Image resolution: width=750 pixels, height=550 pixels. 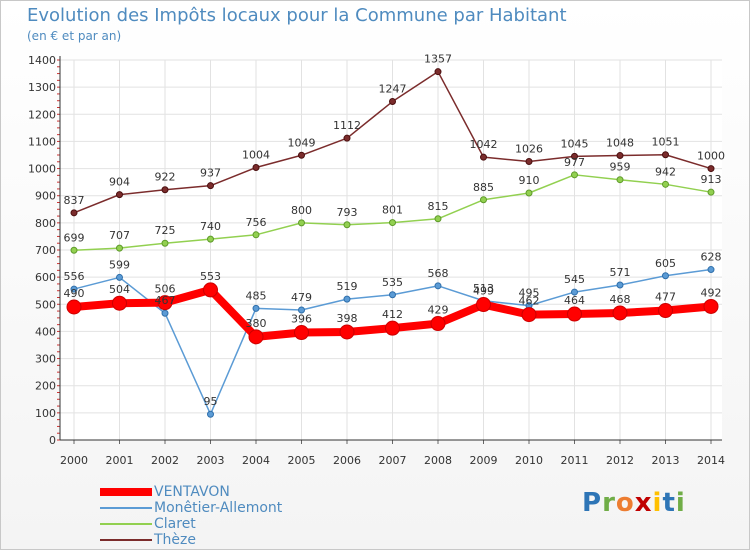 I want to click on data-label: 499, so click(x=483, y=291).